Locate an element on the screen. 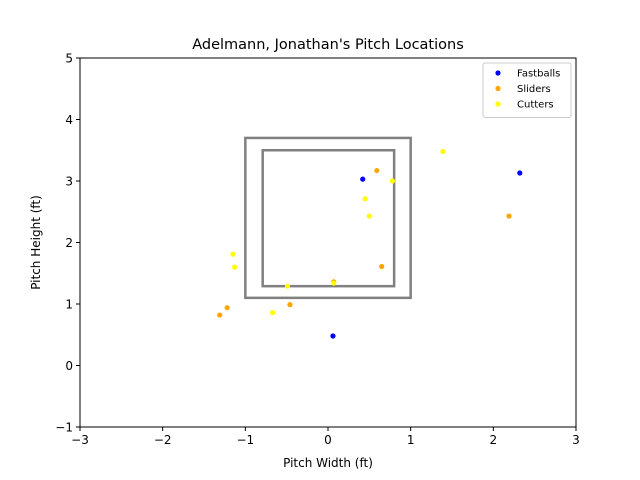 This screenshot has width=640, height=480. series-sliders is located at coordinates (364, 242).